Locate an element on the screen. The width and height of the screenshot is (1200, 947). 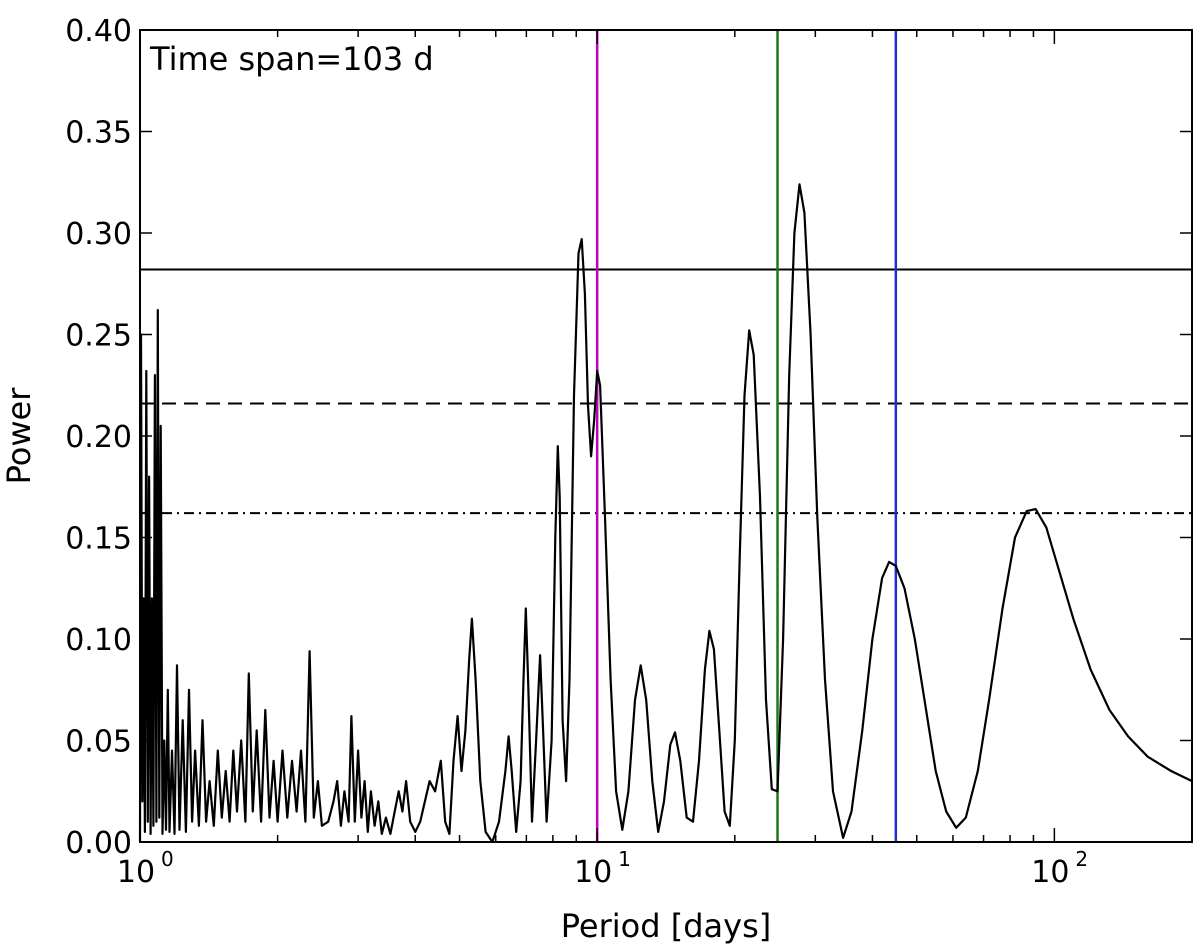
time-span-annotation: Time span=103 d is located at coordinates (291, 59).